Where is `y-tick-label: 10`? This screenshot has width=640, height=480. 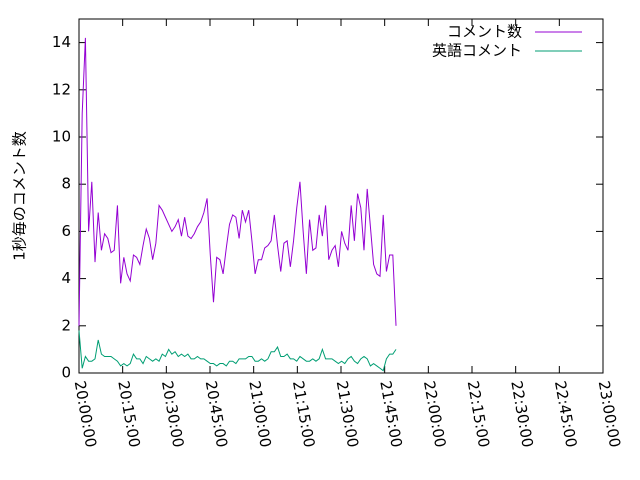
y-tick-label: 10 is located at coordinates (61, 137).